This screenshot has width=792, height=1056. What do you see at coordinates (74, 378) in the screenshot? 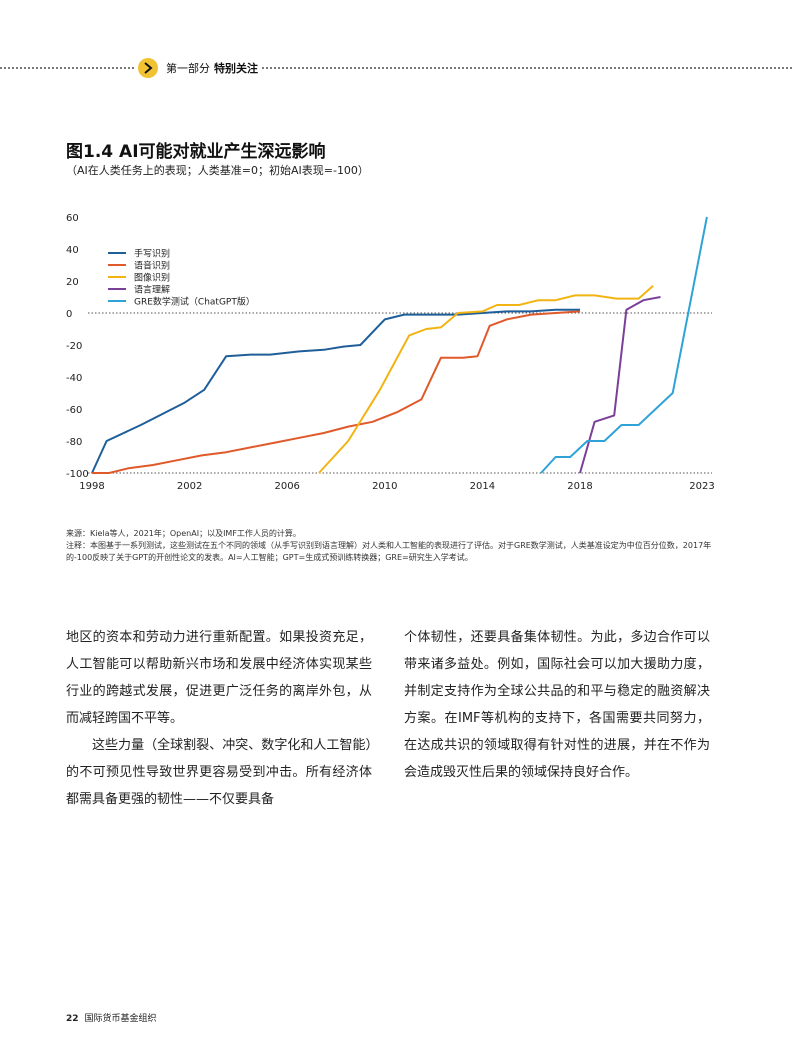
I see `y-tick-label: -40` at bounding box center [74, 378].